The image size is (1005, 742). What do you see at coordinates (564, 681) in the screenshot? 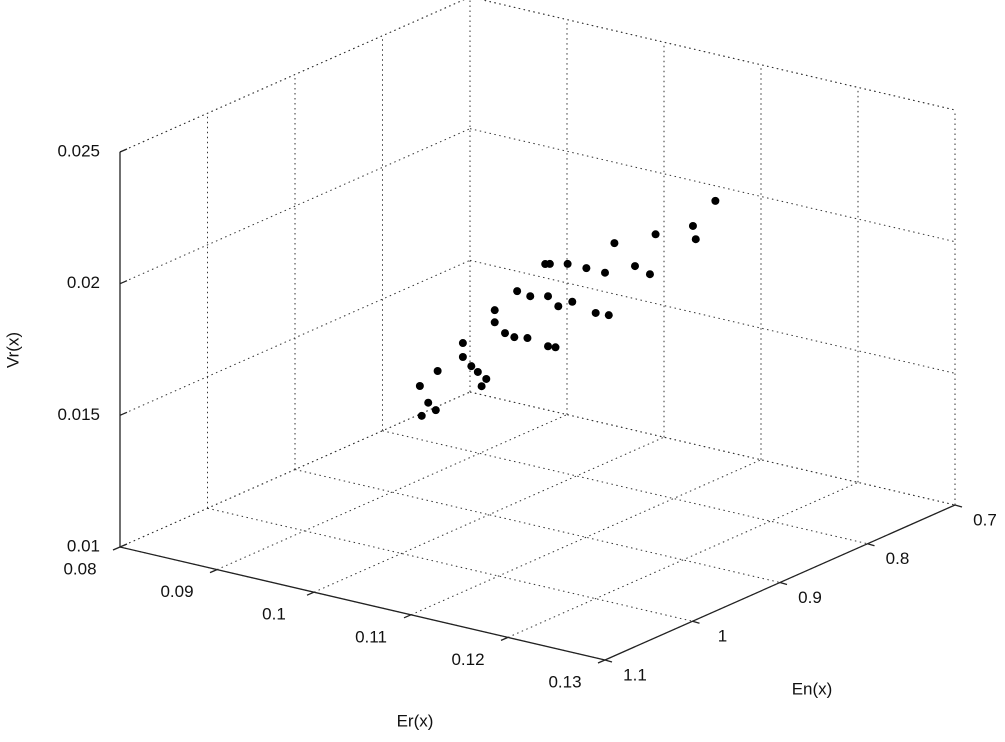
I see `x-tick-label: 0.13` at bounding box center [564, 681].